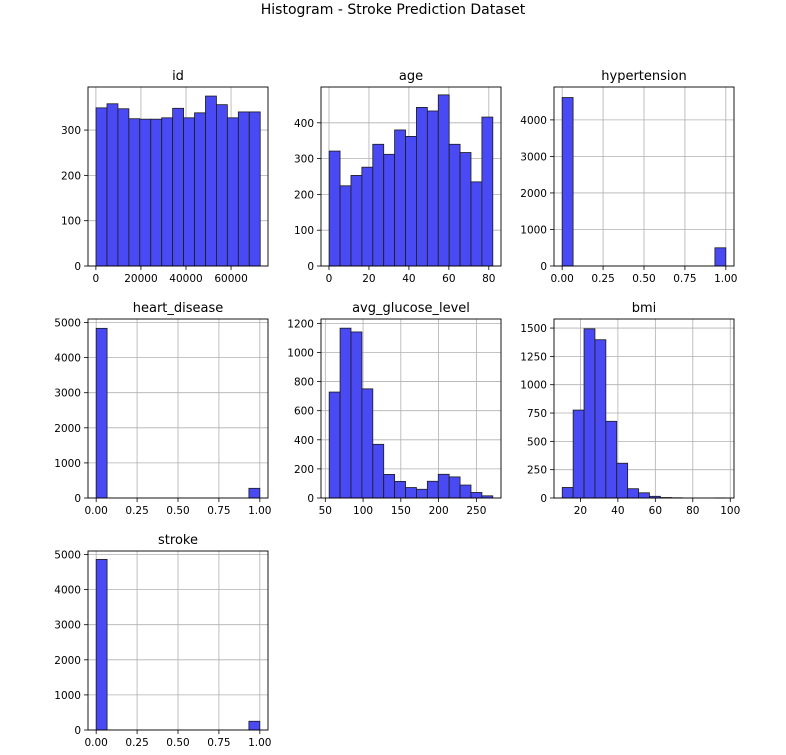 This screenshot has width=786, height=755. What do you see at coordinates (140, 279) in the screenshot?
I see `x-tick-label: 20000` at bounding box center [140, 279].